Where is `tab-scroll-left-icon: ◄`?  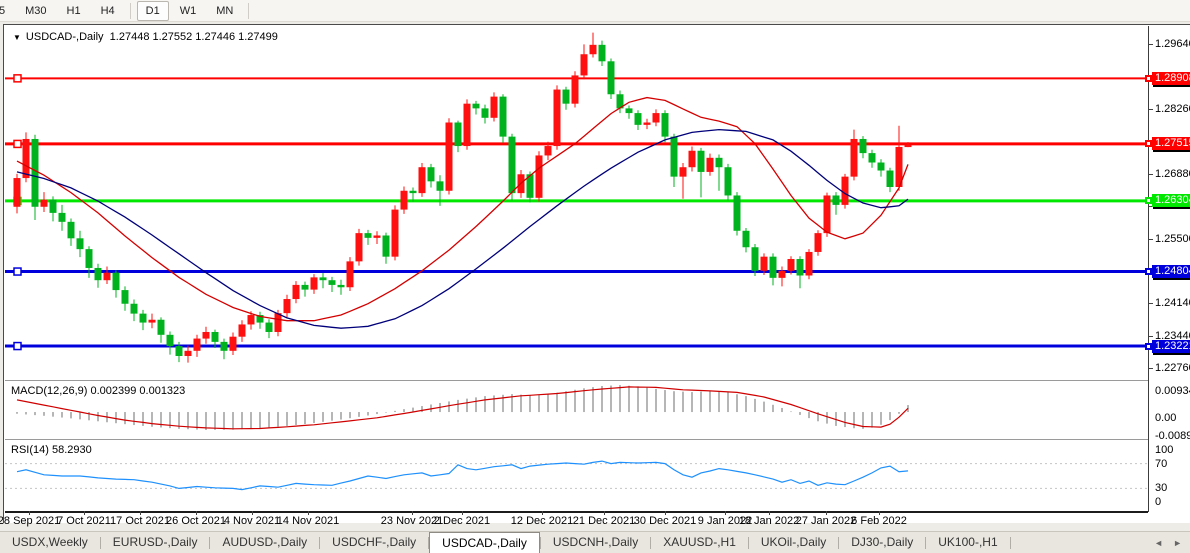 tab-scroll-left-icon: ◄ is located at coordinates (1159, 542).